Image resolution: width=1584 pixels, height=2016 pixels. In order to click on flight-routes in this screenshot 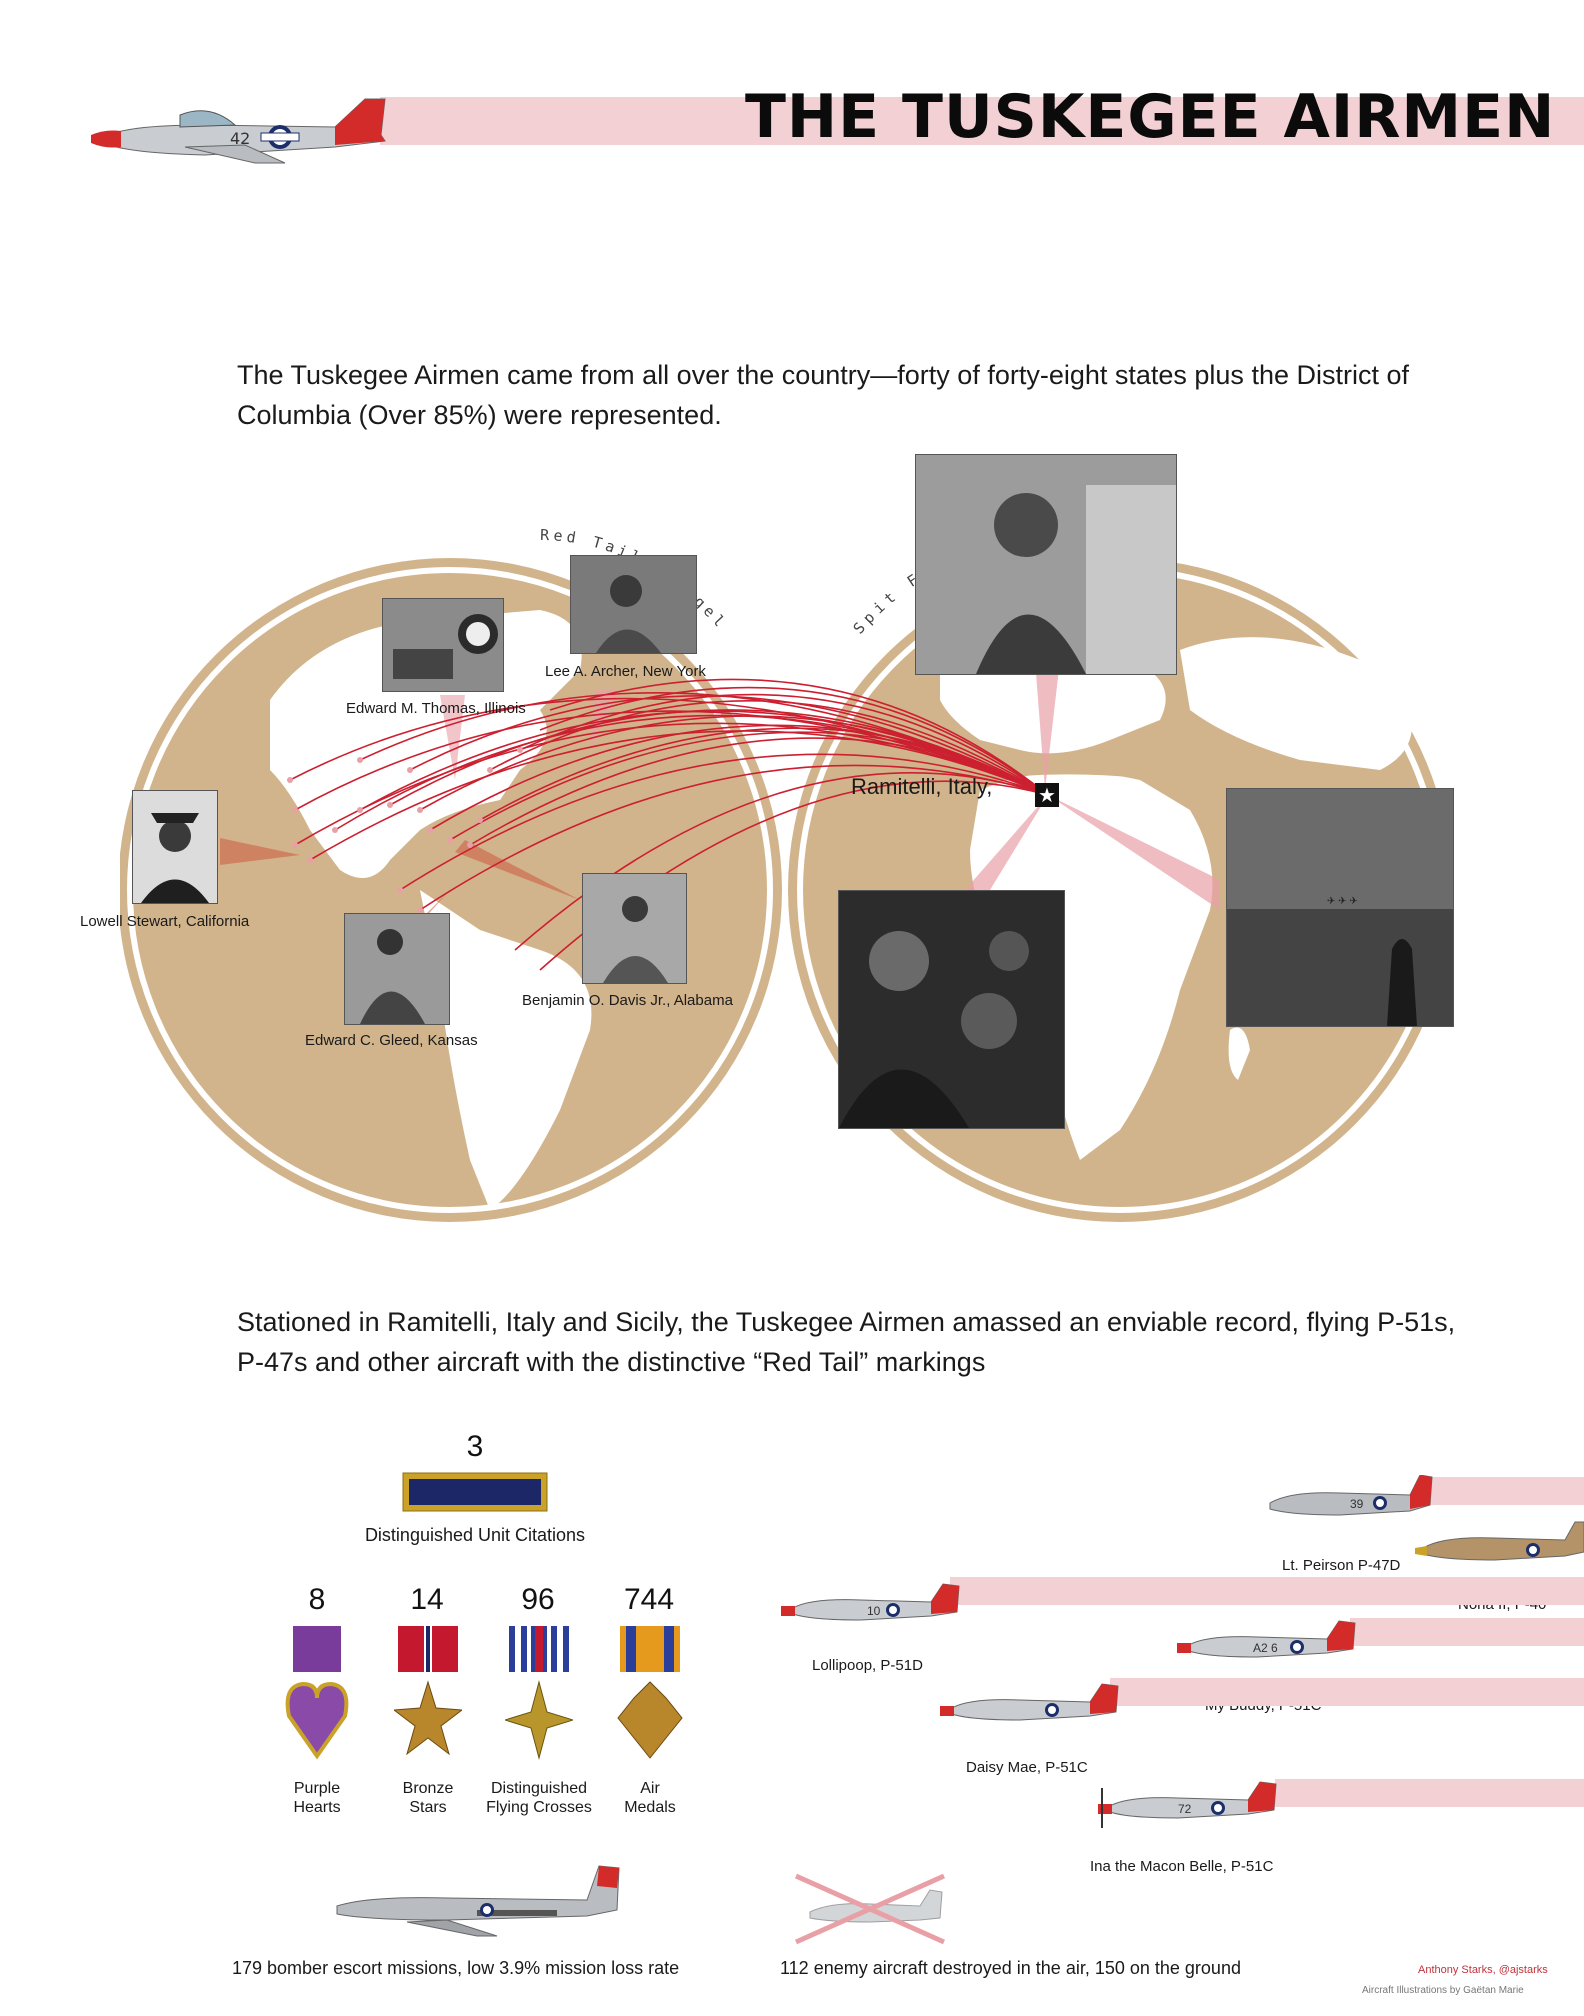, I will do `click(669, 824)`.